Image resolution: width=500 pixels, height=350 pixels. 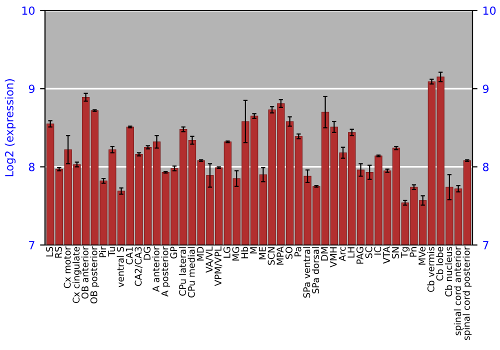 I want to click on y-tick-label: 7, so click(x=31, y=245).